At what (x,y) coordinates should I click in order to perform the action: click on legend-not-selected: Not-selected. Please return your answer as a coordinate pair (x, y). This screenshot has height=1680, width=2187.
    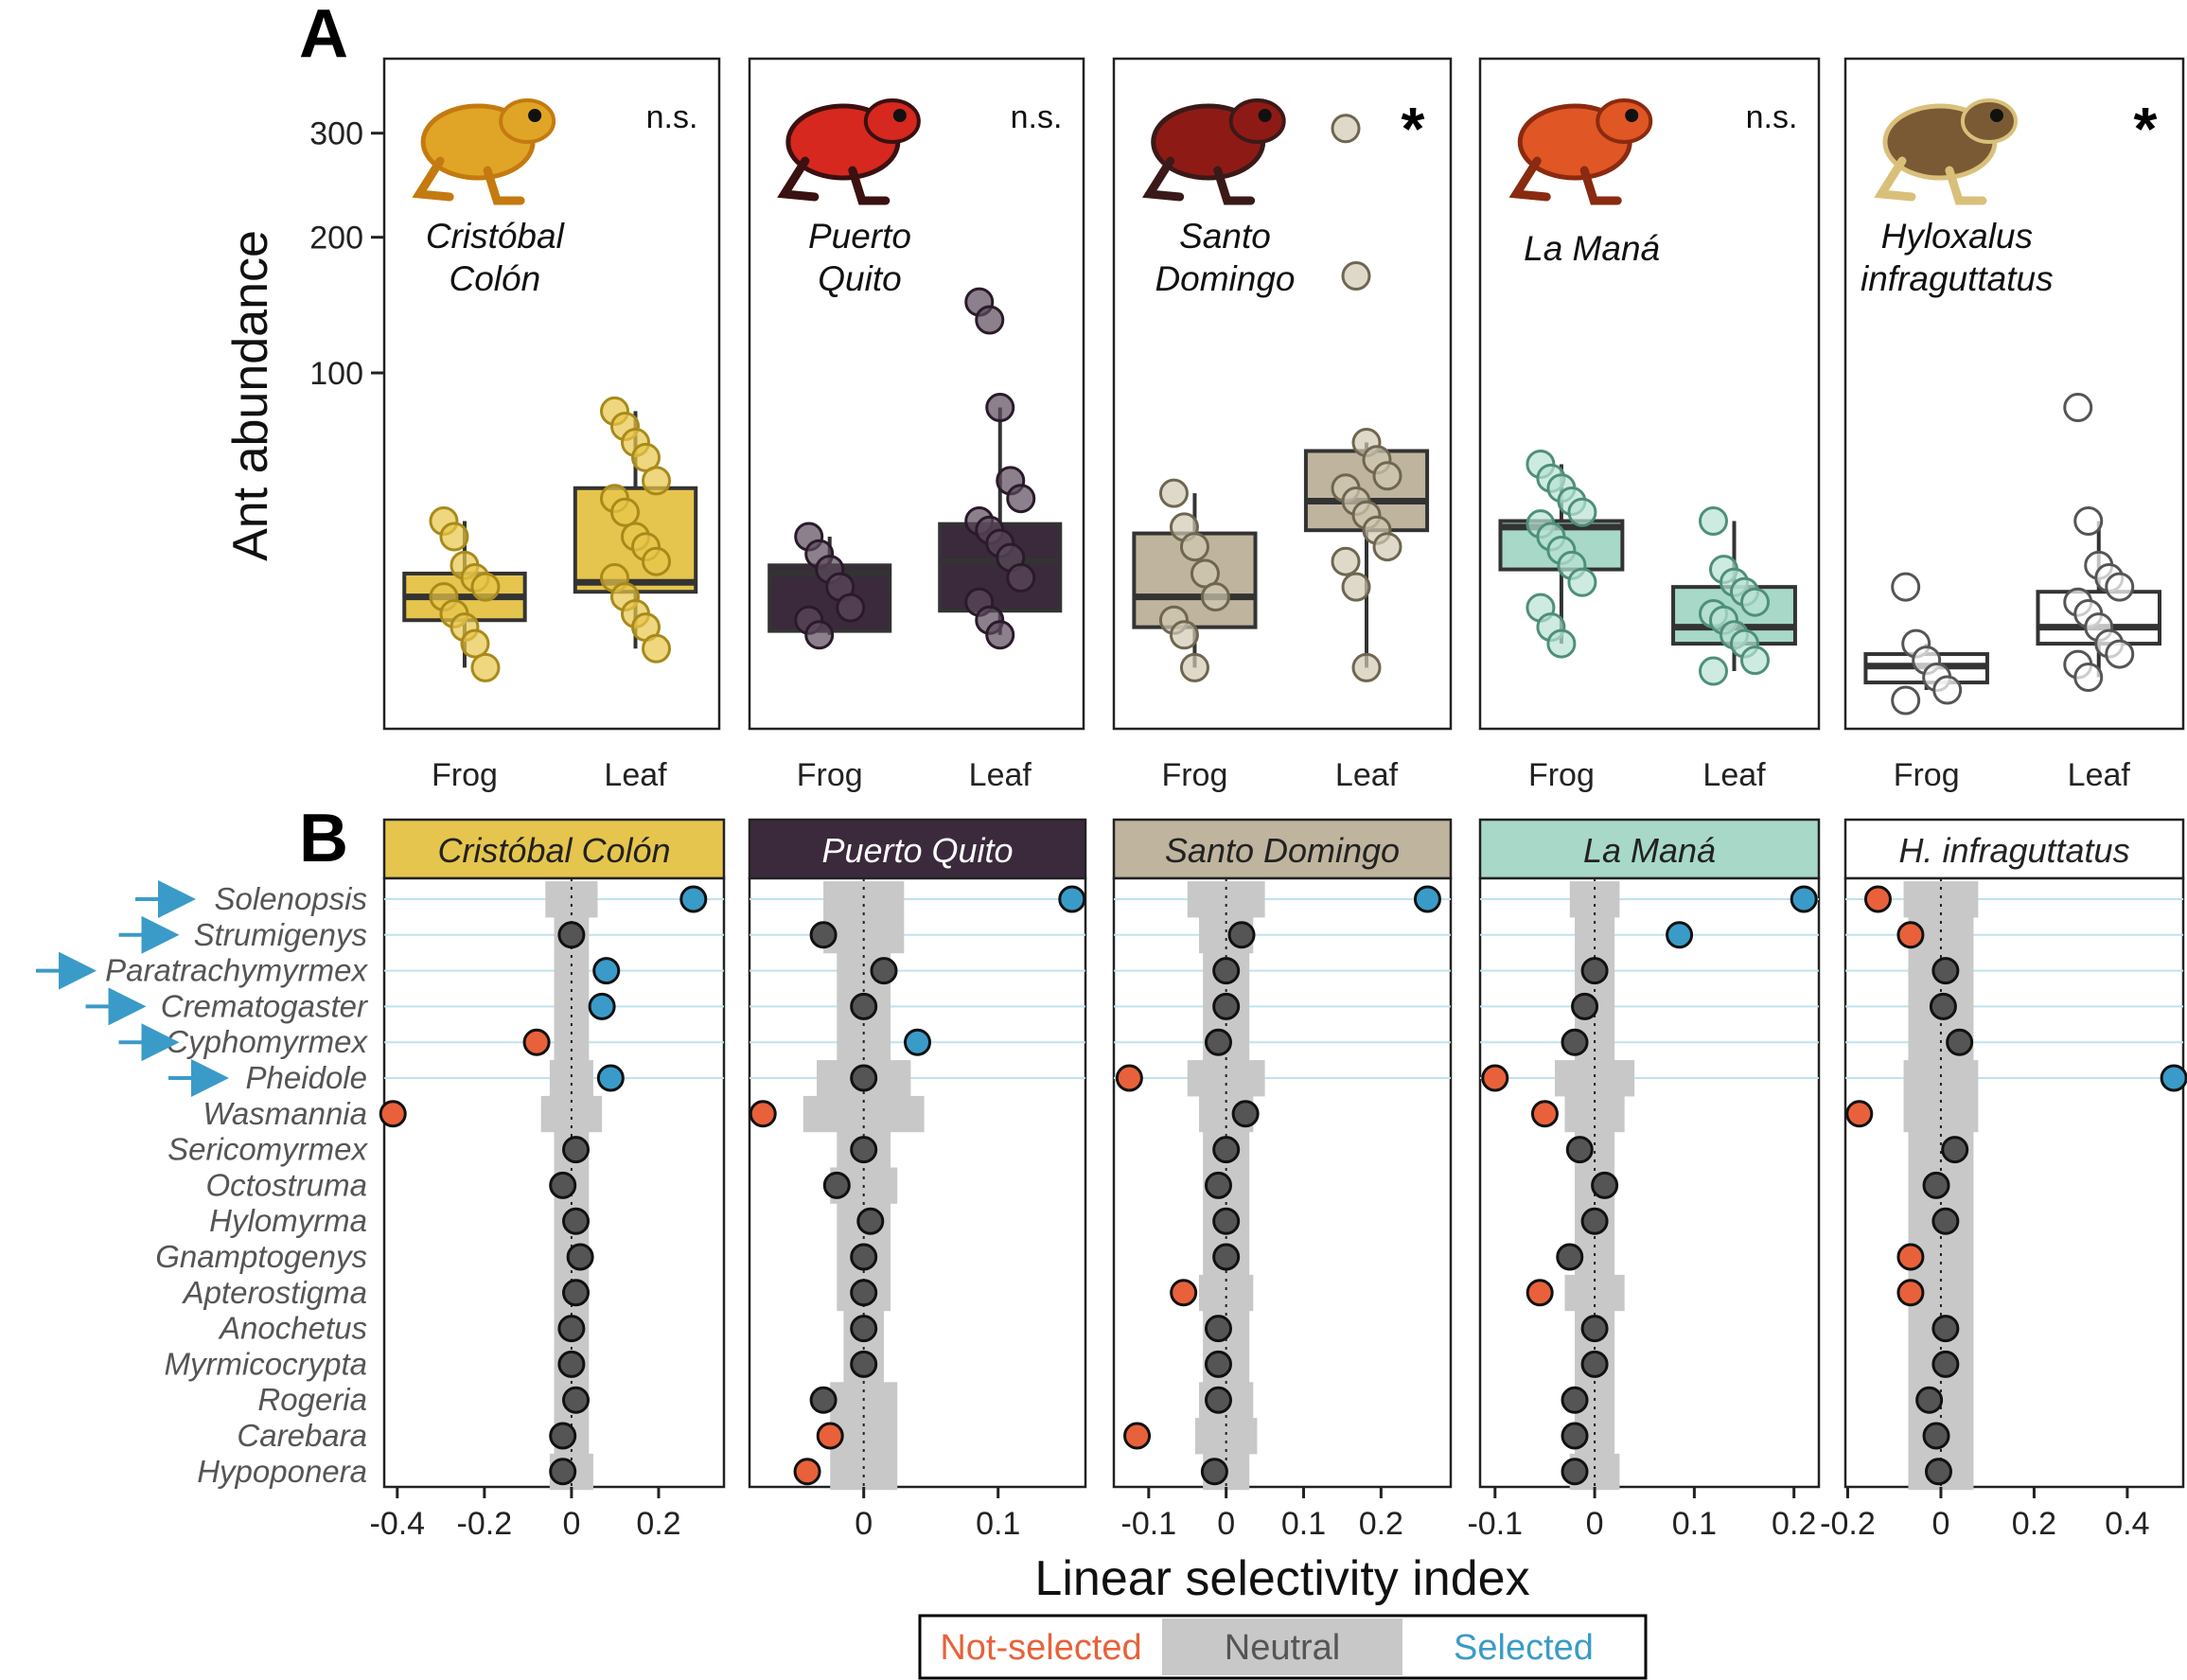
    Looking at the image, I should click on (1040, 1648).